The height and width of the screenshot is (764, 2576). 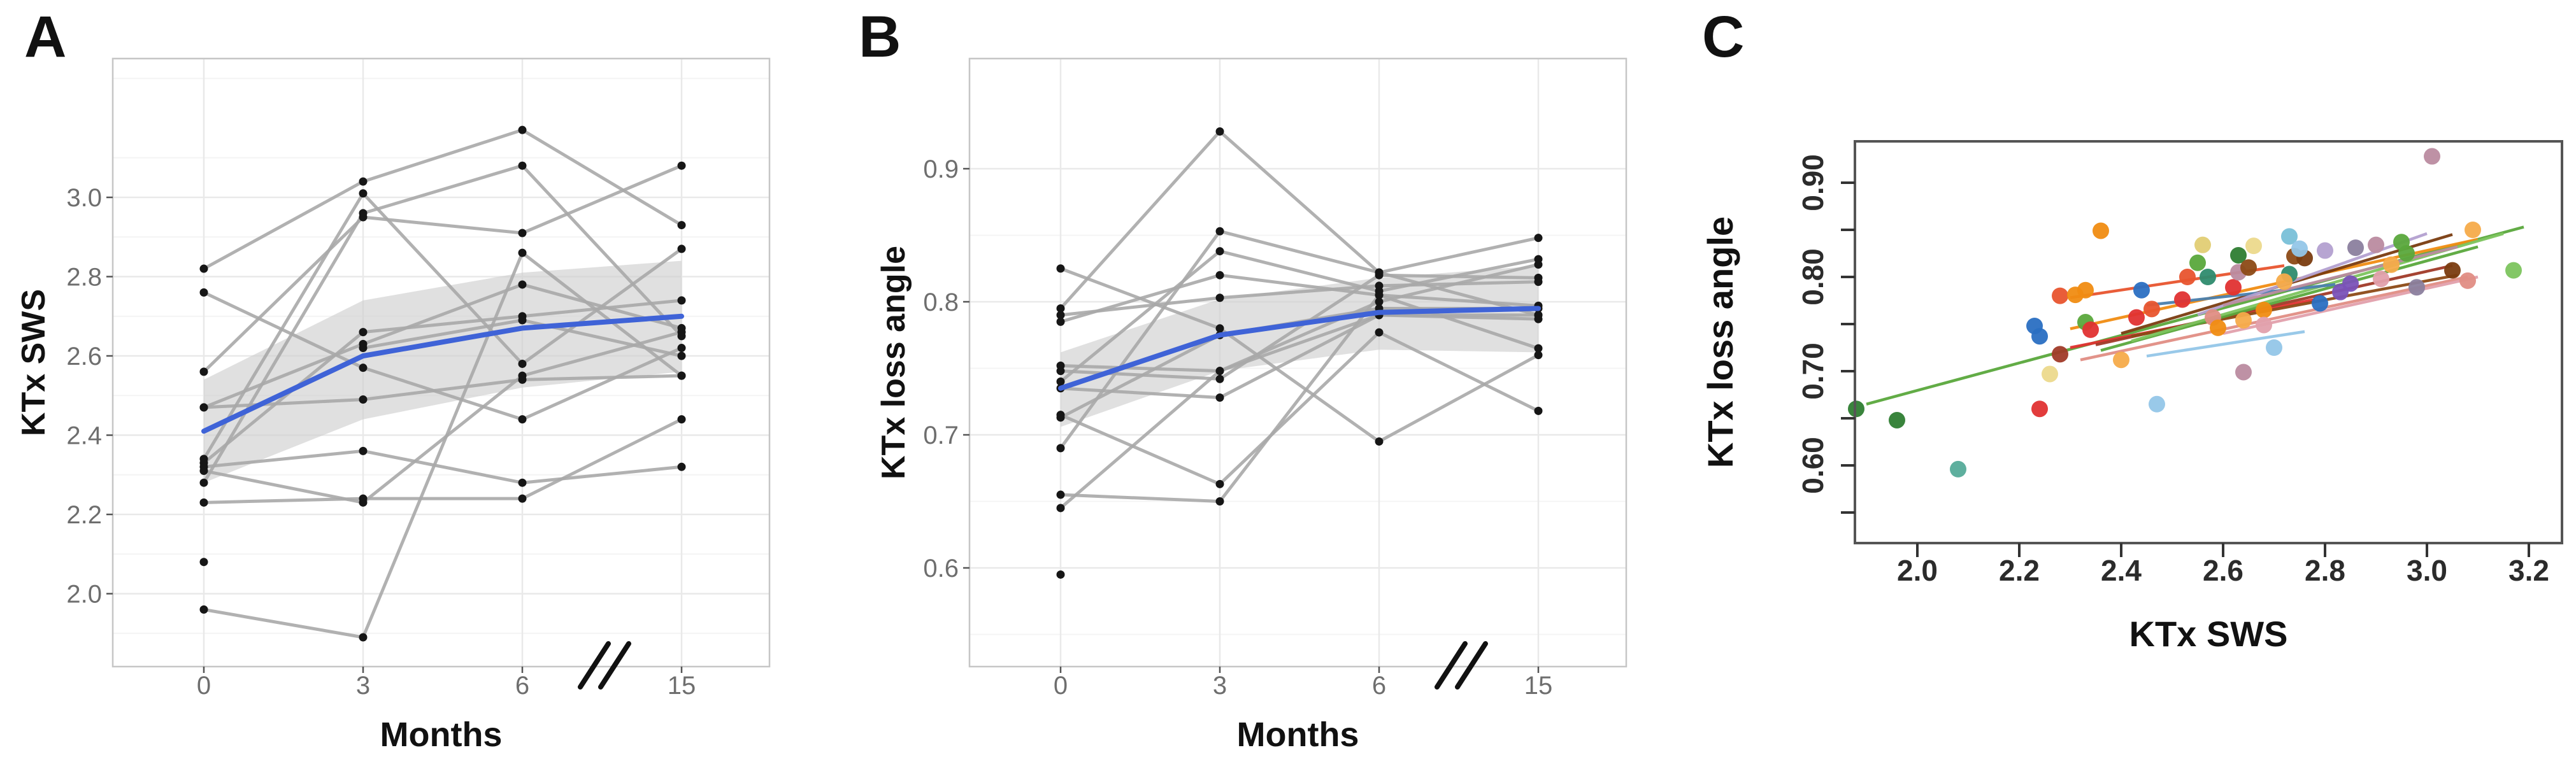 What do you see at coordinates (2208, 342) in the screenshot?
I see `panel-border` at bounding box center [2208, 342].